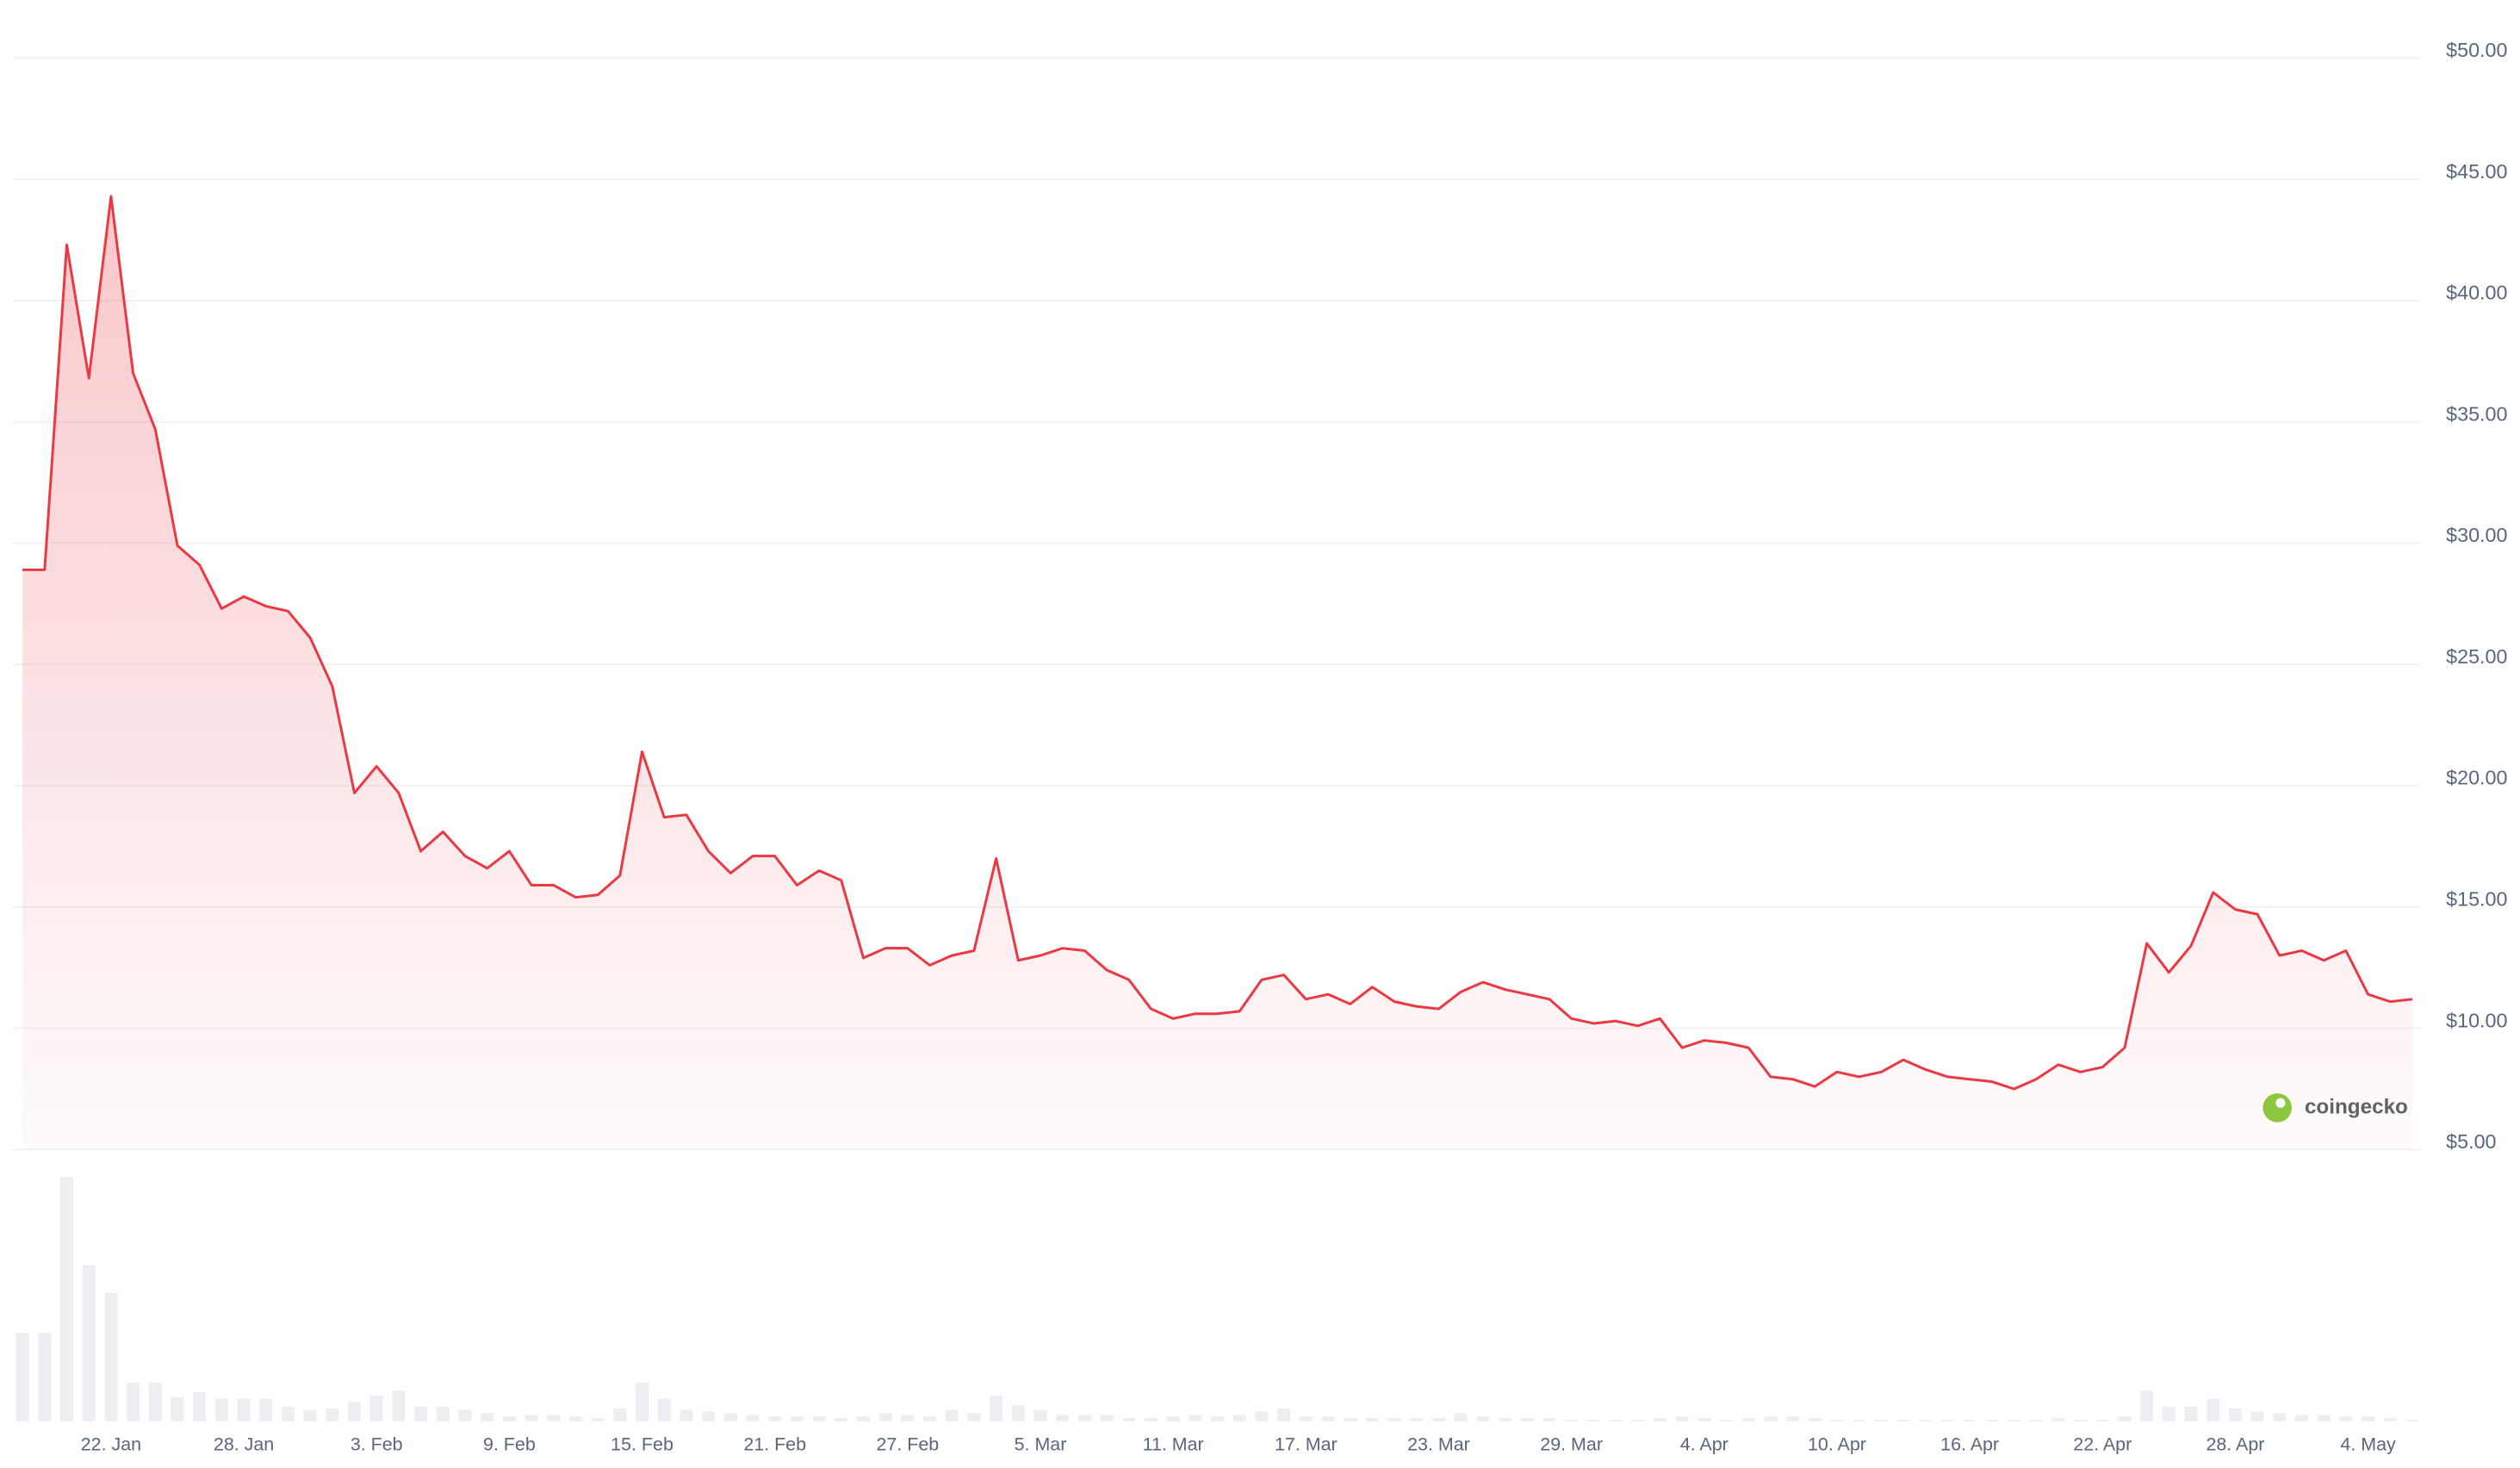 This screenshot has height=1468, width=2520. I want to click on x-tick-label: 5. Mar, so click(1041, 1444).